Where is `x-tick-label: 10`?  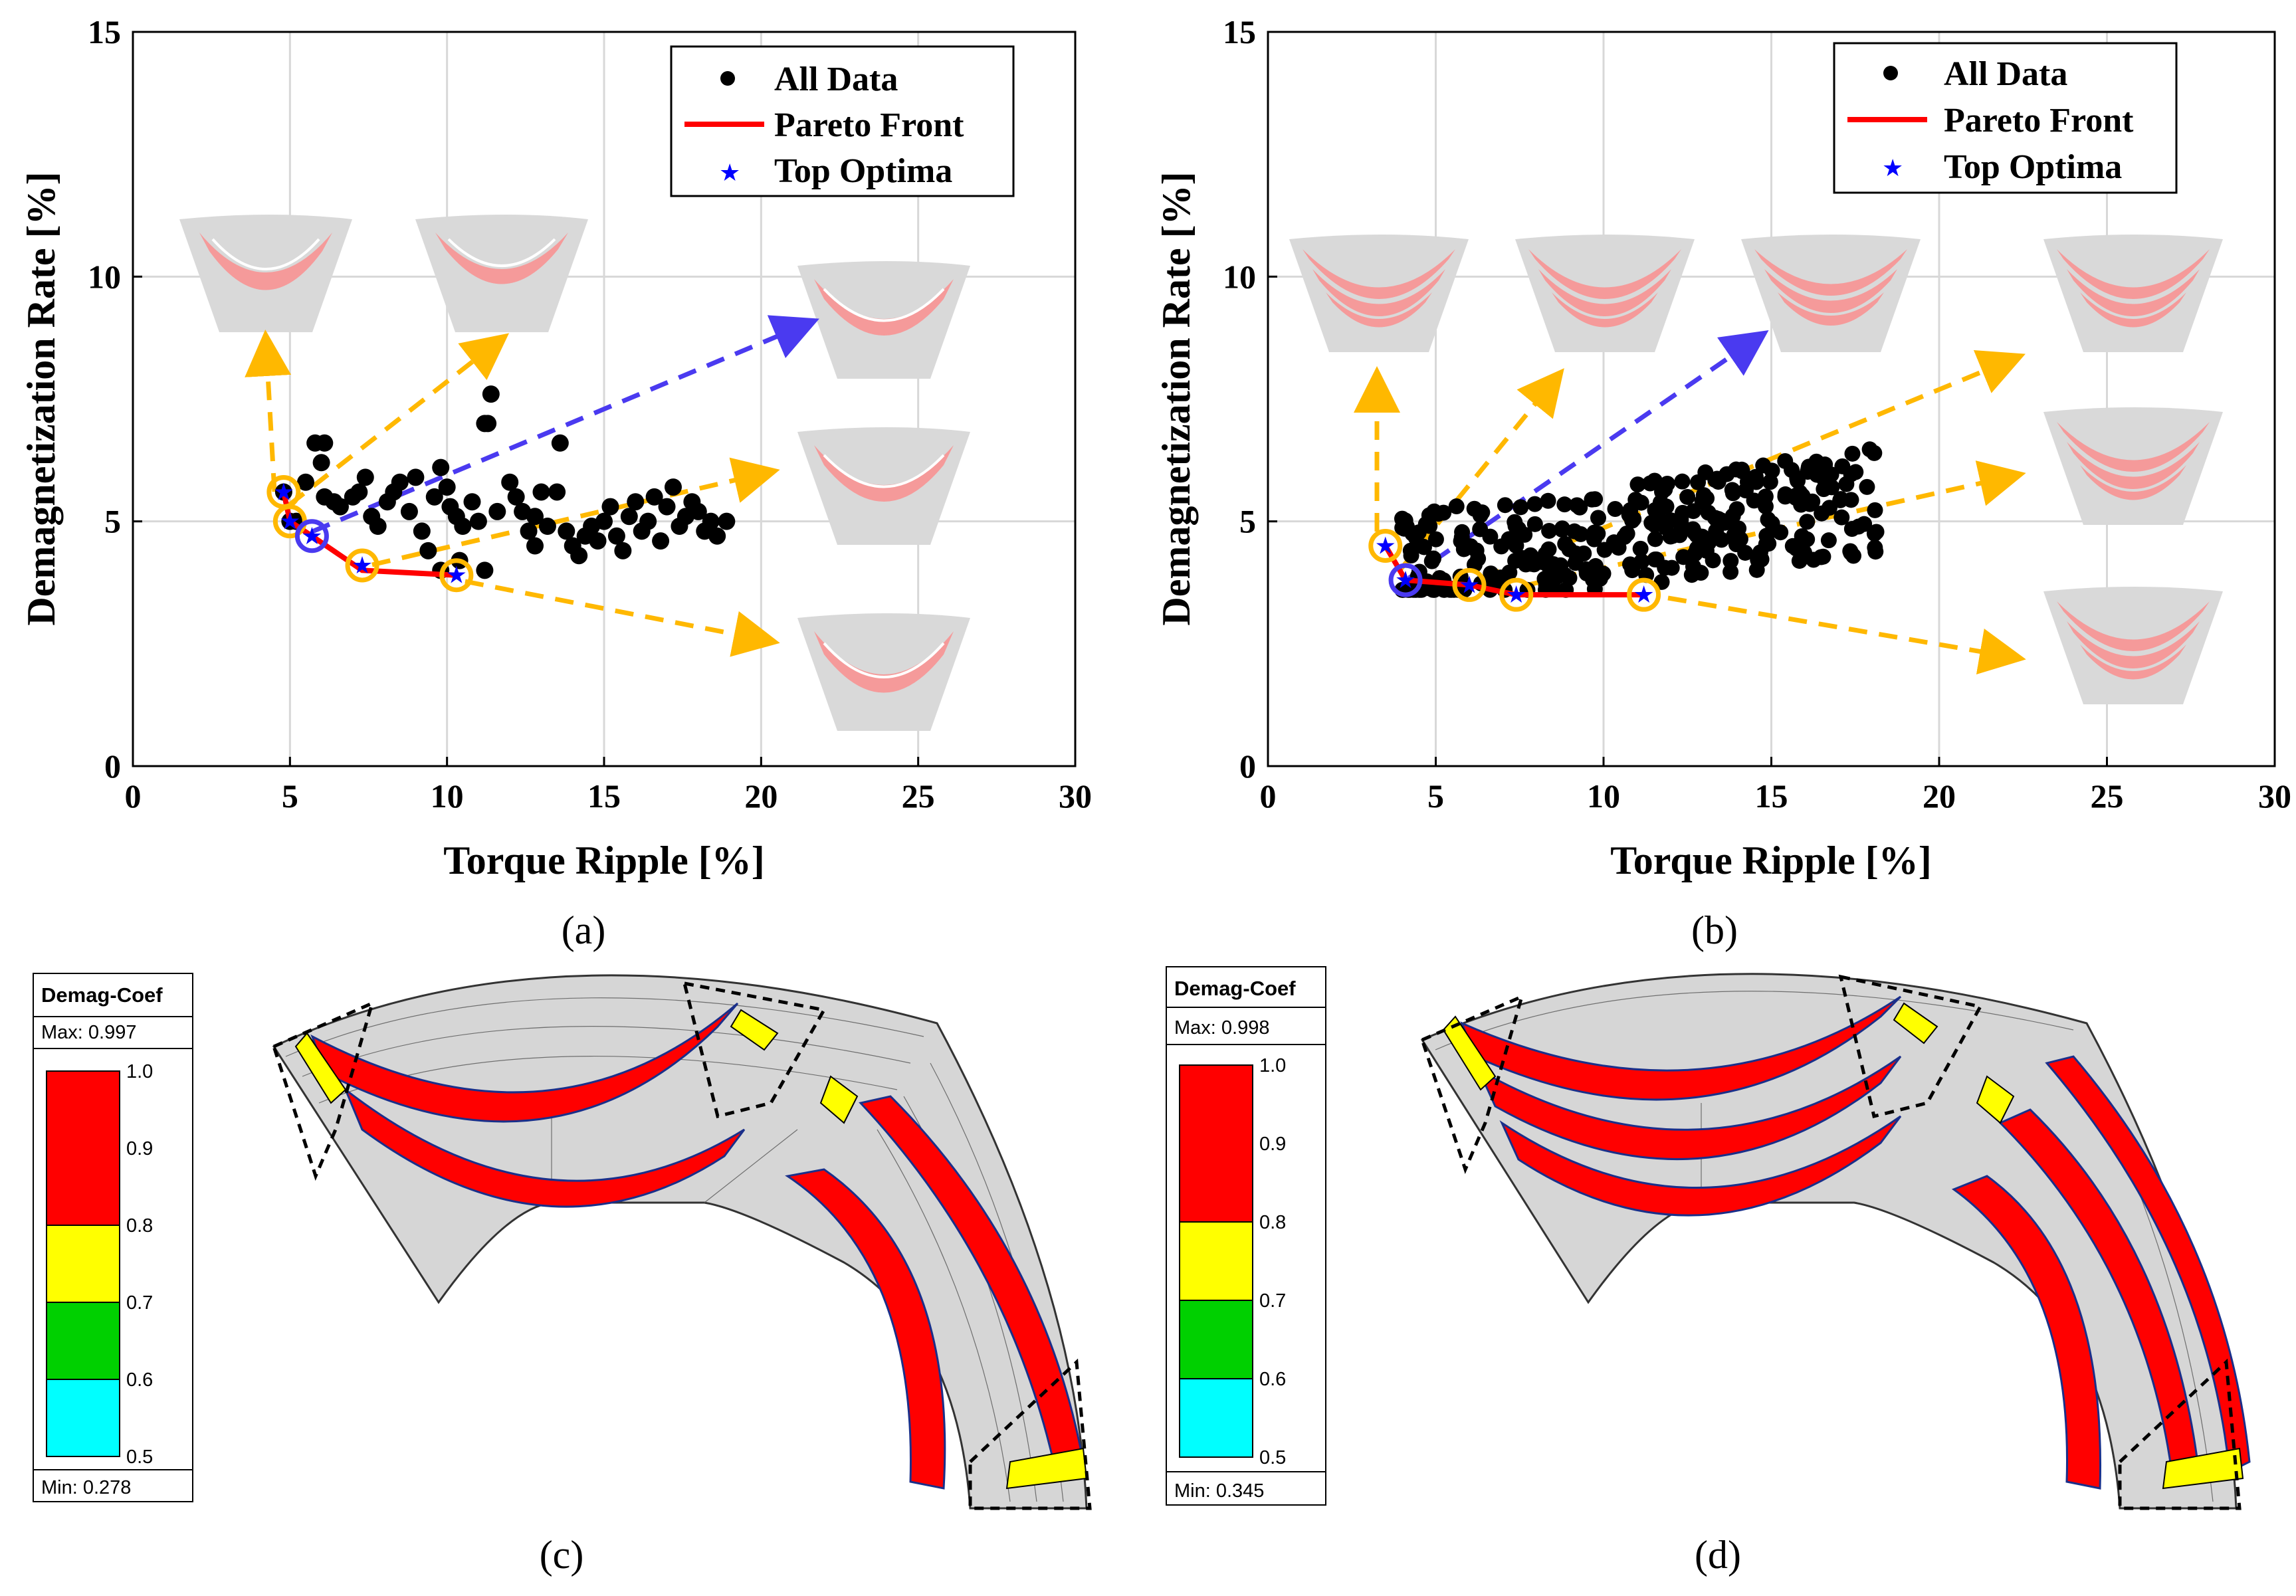 x-tick-label: 10 is located at coordinates (447, 796).